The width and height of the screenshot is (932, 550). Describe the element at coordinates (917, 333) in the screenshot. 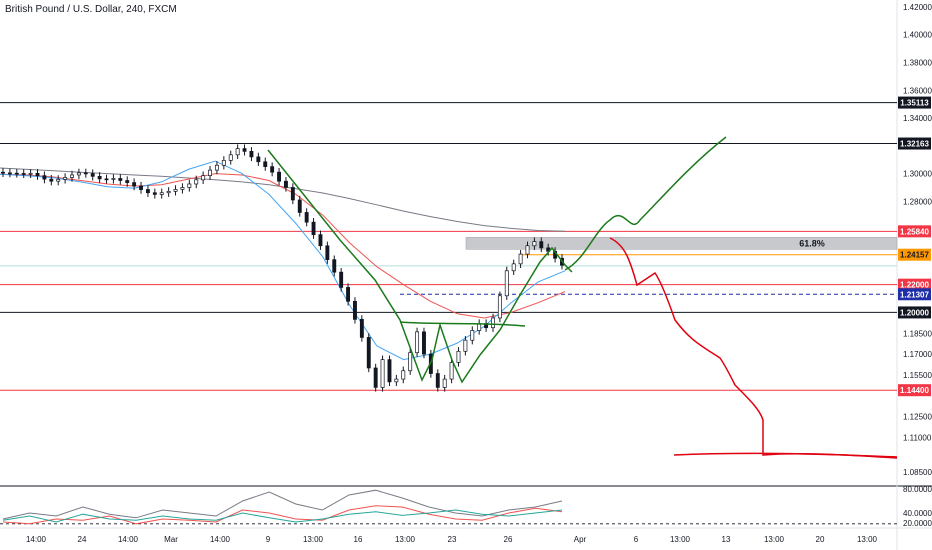

I see `price-tick-label: 1.18500` at that location.